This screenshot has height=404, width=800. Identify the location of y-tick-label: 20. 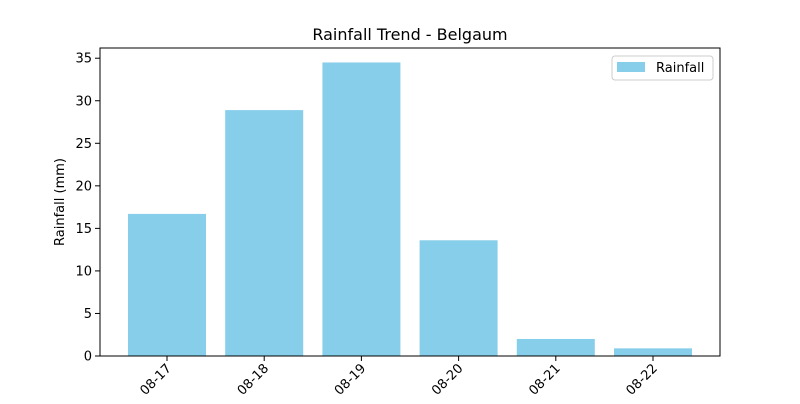
(83, 186).